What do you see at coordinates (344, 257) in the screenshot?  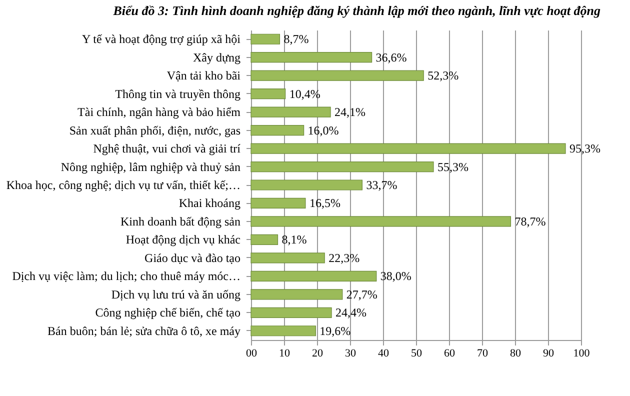 I see `data-label: 22,3%` at bounding box center [344, 257].